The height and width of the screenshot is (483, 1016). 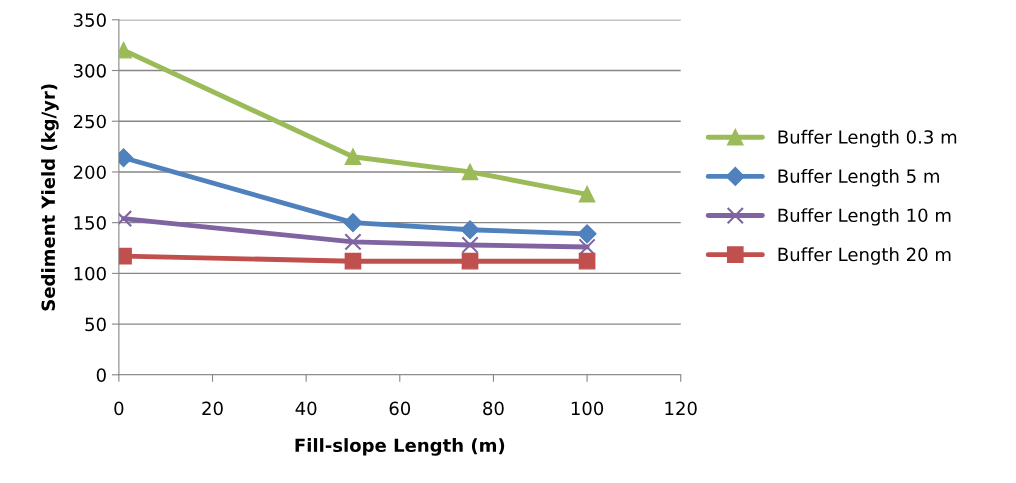 I want to click on x-tick-label: 60, so click(x=400, y=408).